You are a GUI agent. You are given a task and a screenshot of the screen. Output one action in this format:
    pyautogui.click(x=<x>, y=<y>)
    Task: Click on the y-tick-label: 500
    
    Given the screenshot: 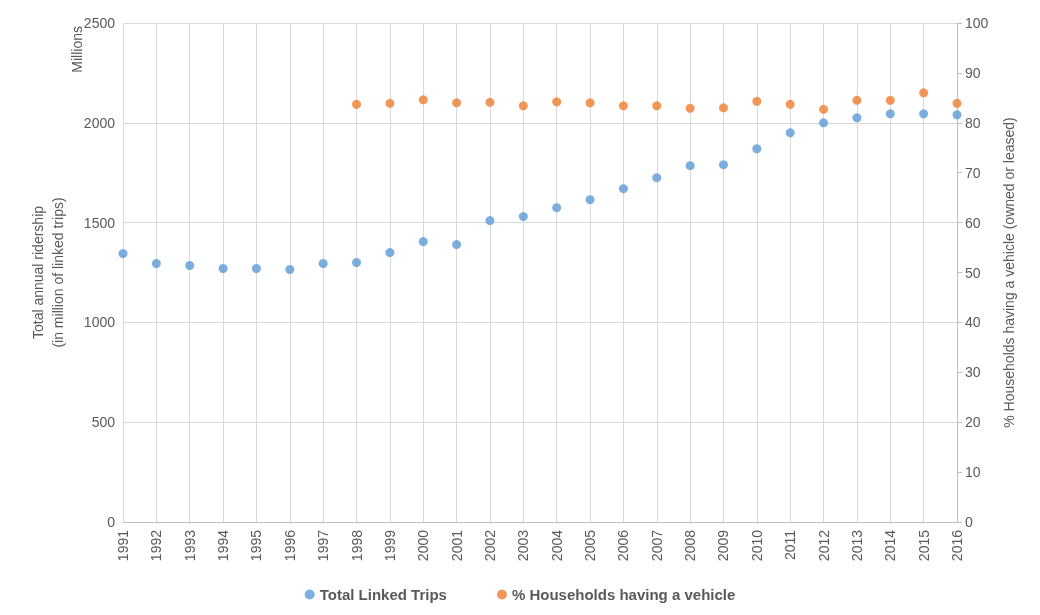 What is the action you would take?
    pyautogui.click(x=103, y=422)
    